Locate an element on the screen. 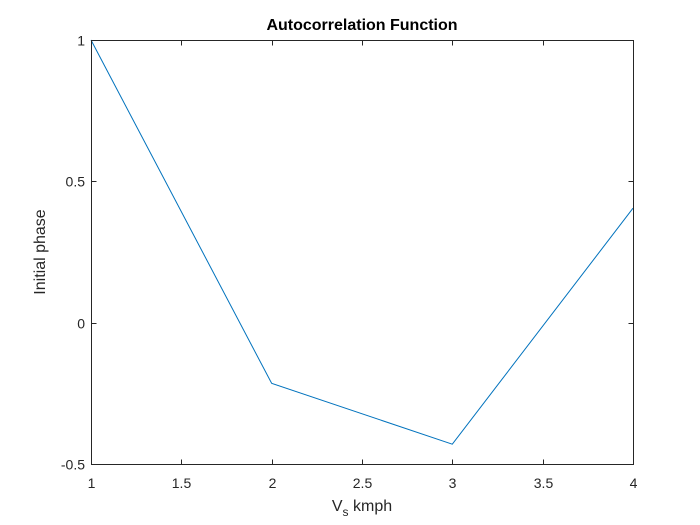 The image size is (700, 525). x-tick-label: 4 is located at coordinates (634, 483).